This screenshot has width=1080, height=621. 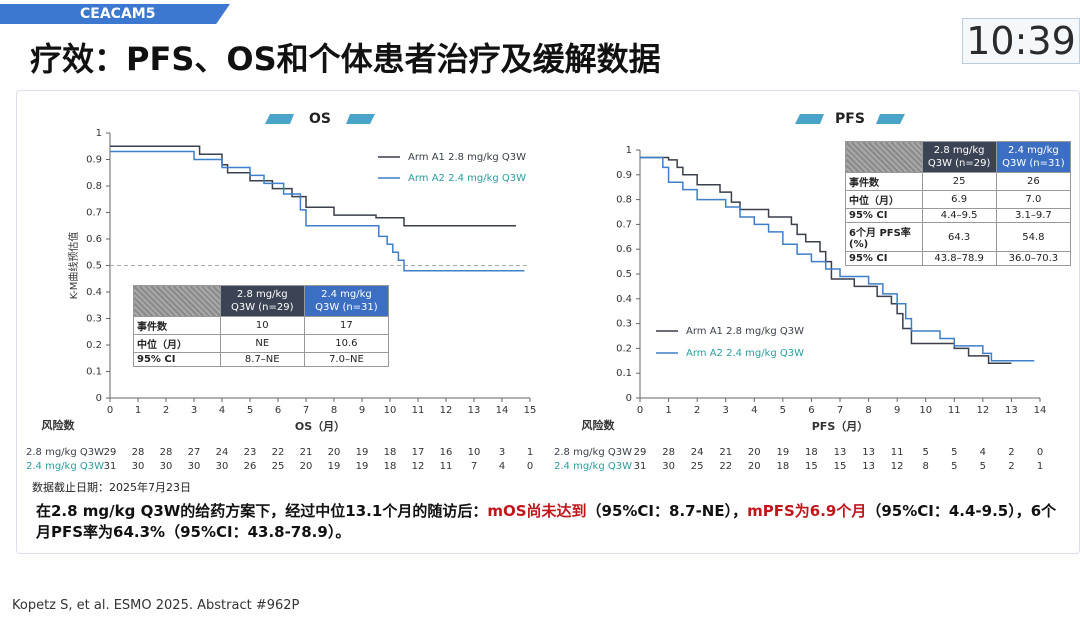 What do you see at coordinates (94, 372) in the screenshot?
I see `y-tick-label: 0.1` at bounding box center [94, 372].